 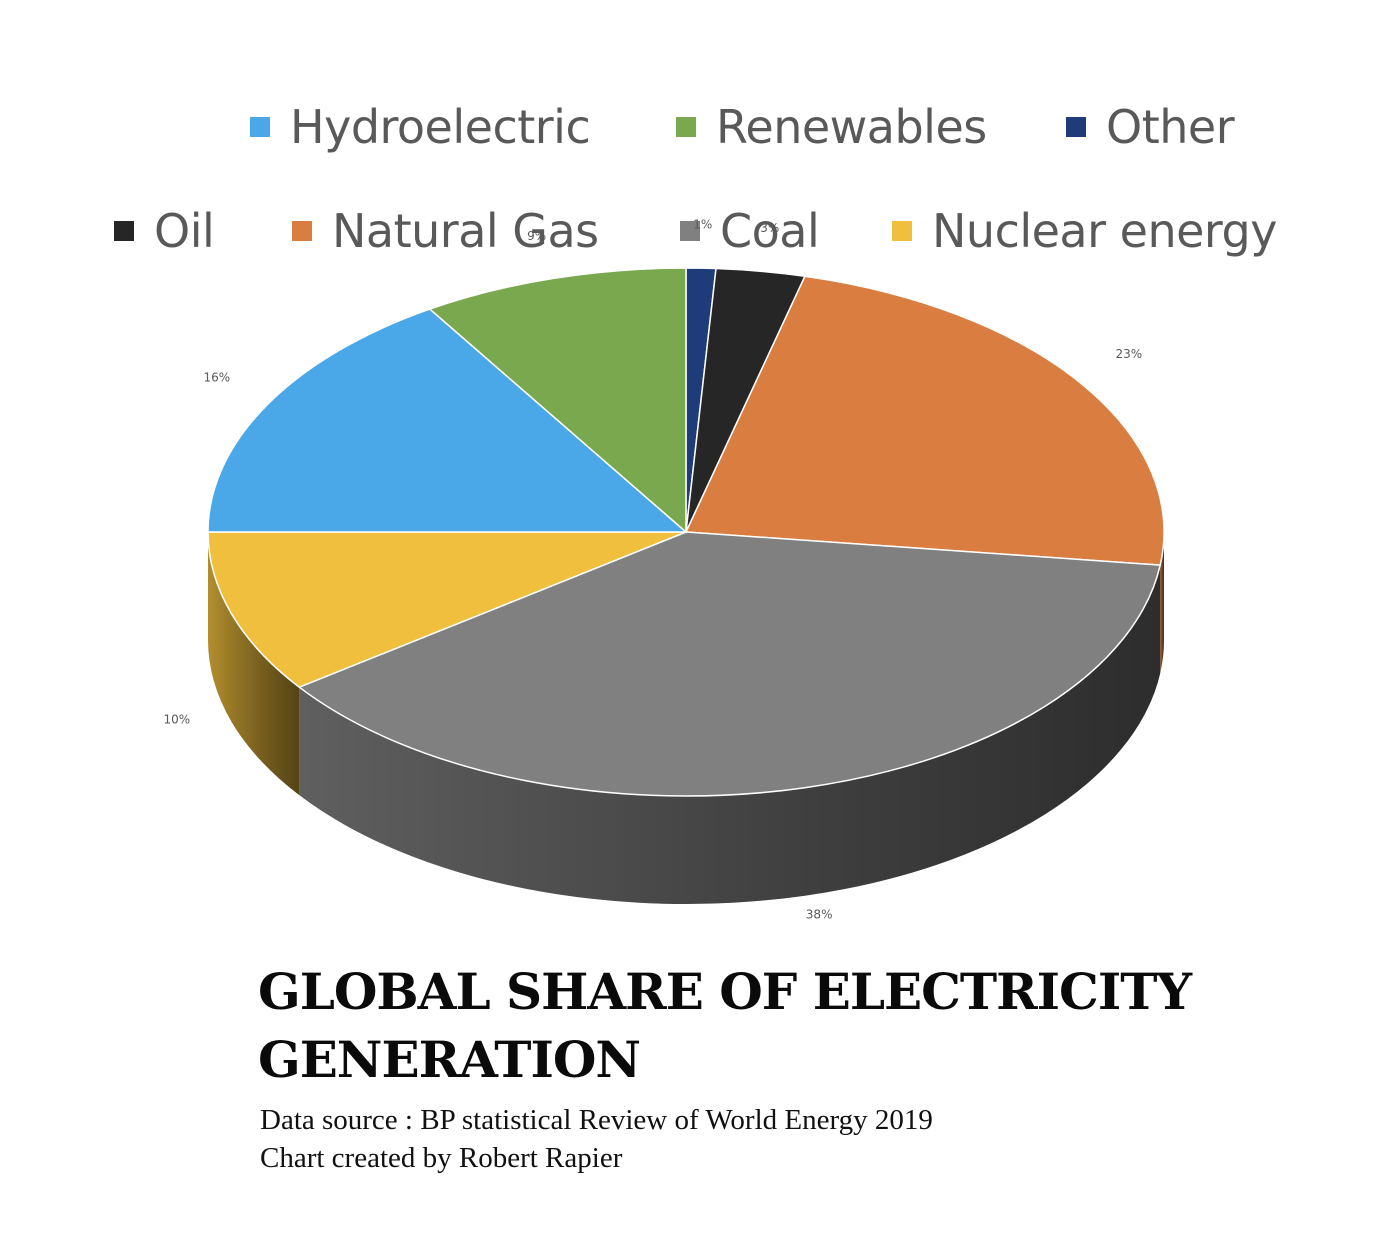 I want to click on legend-label-hydroelectric: Hydroelectric, so click(x=440, y=127).